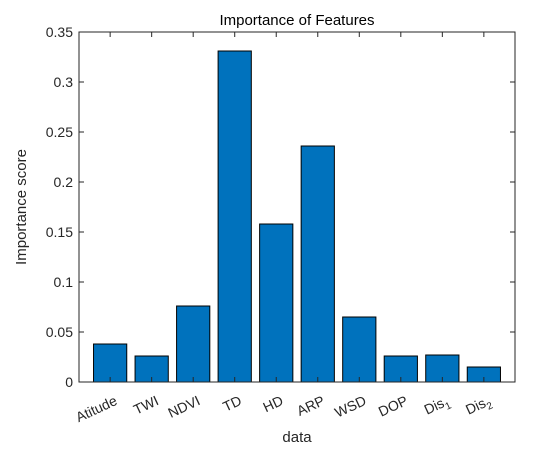 The image size is (550, 457). Describe the element at coordinates (193, 344) in the screenshot. I see `bar-ndvi` at that location.